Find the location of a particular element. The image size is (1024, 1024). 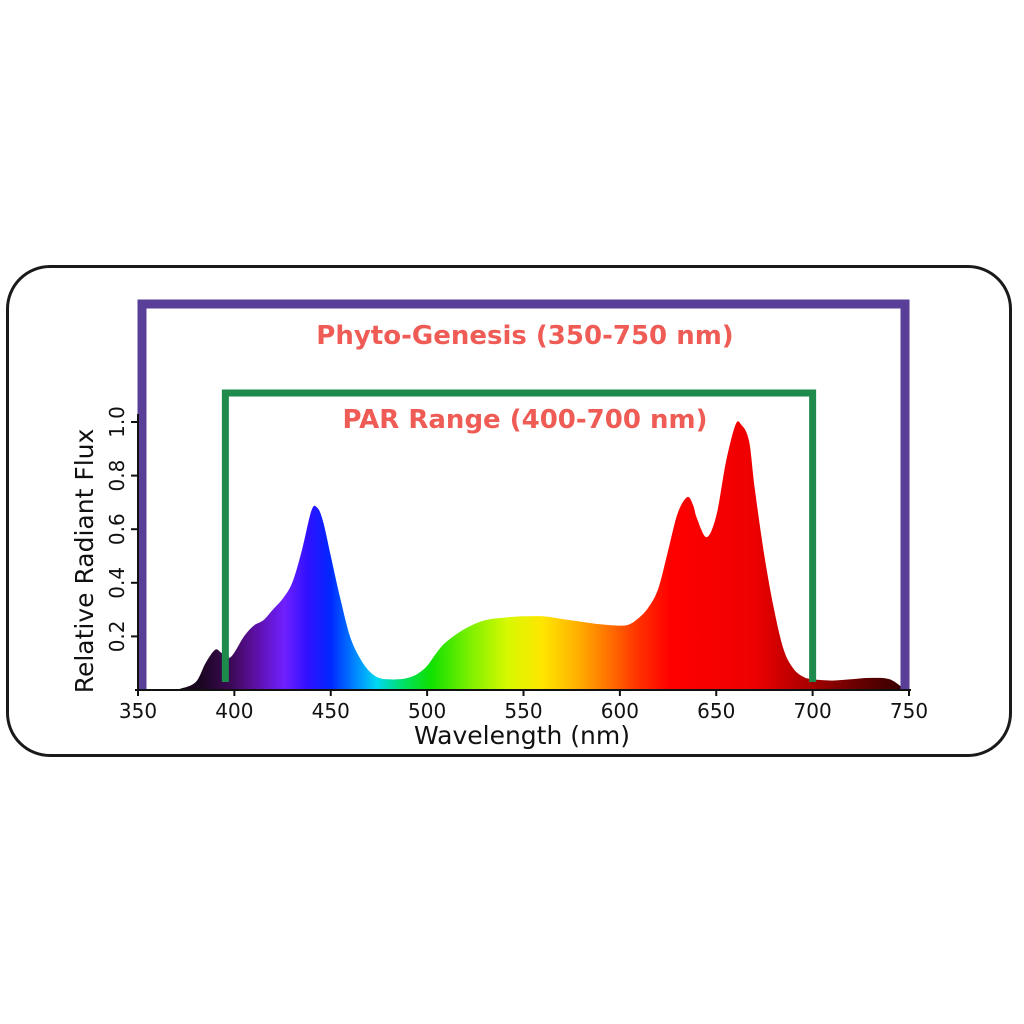

y-tick-label: 0.8 is located at coordinates (117, 476).